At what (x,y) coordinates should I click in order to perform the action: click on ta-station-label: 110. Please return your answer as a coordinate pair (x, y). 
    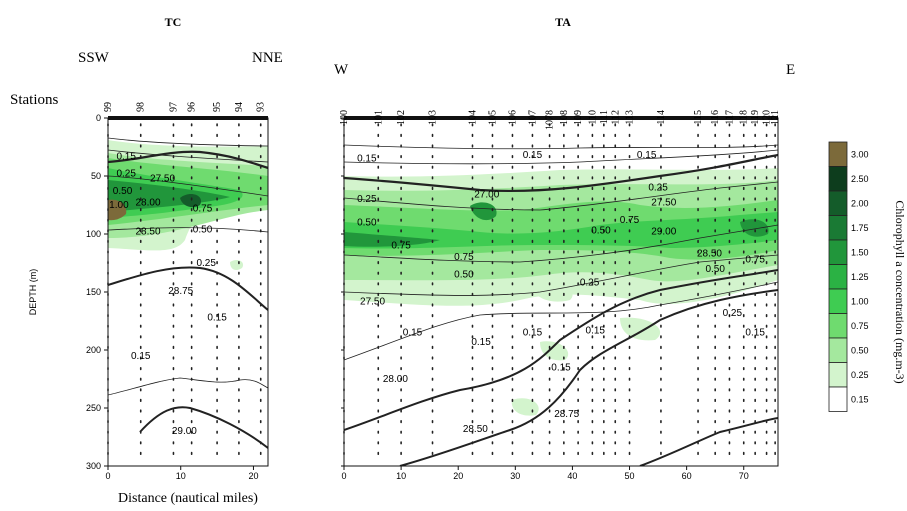
    Looking at the image, I should click on (592, 117).